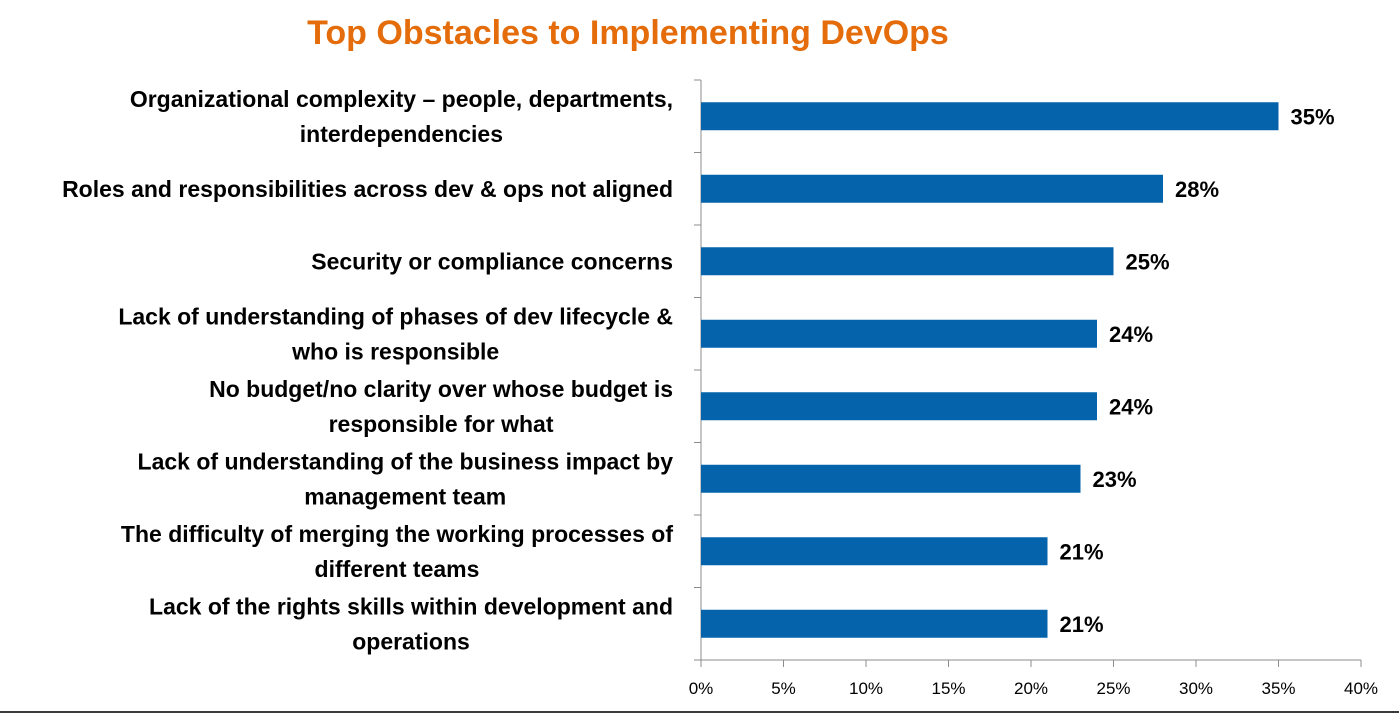 The image size is (1399, 713). What do you see at coordinates (1197, 370) in the screenshot?
I see `value-labels: 35% 28% 25% 24% 24% 23% 21% 21%` at bounding box center [1197, 370].